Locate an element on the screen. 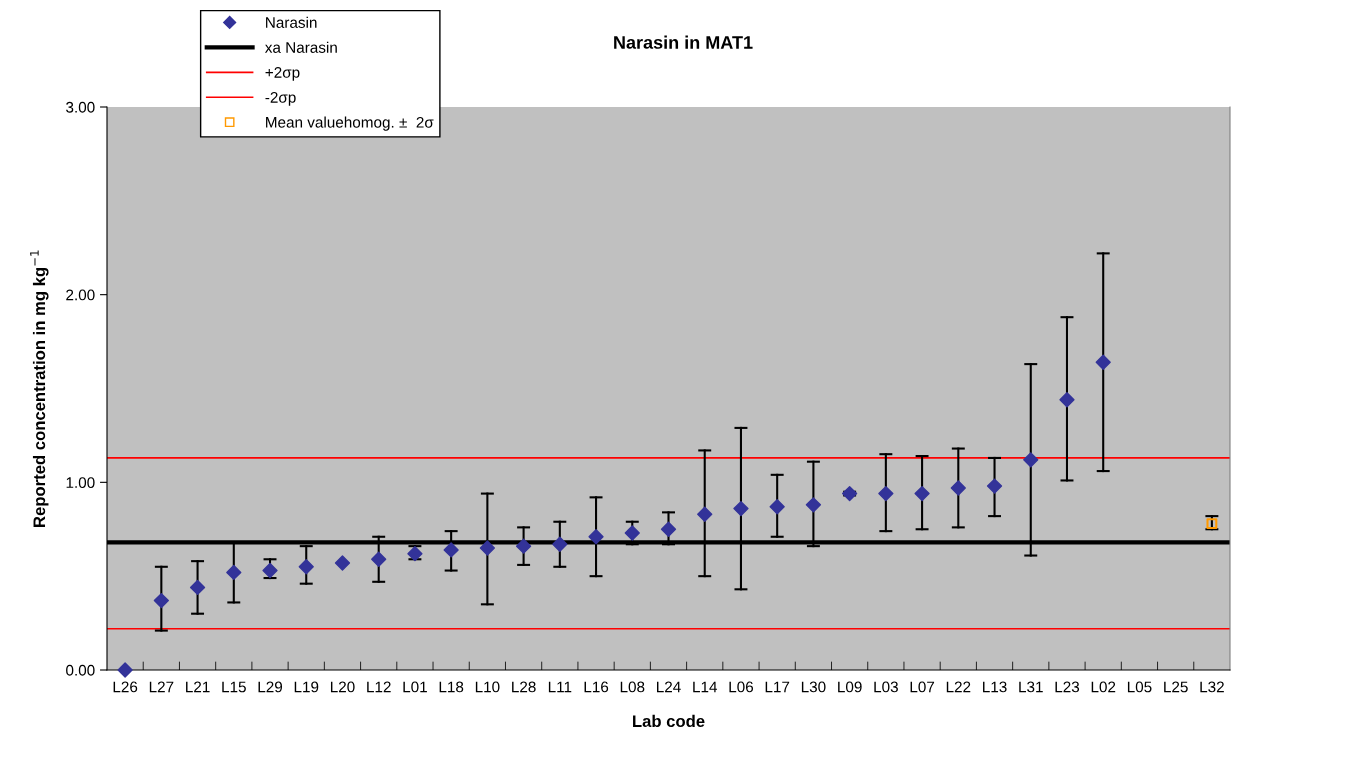 The image size is (1368, 765). x-tick-label: L28 is located at coordinates (524, 687).